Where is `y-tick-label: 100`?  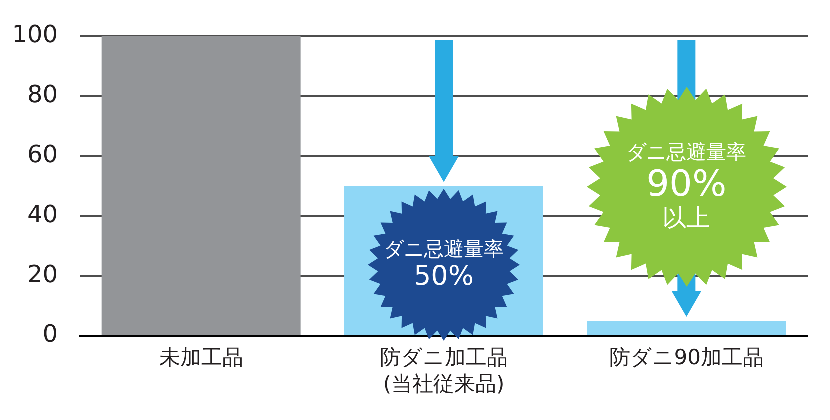 y-tick-label: 100 is located at coordinates (35, 34).